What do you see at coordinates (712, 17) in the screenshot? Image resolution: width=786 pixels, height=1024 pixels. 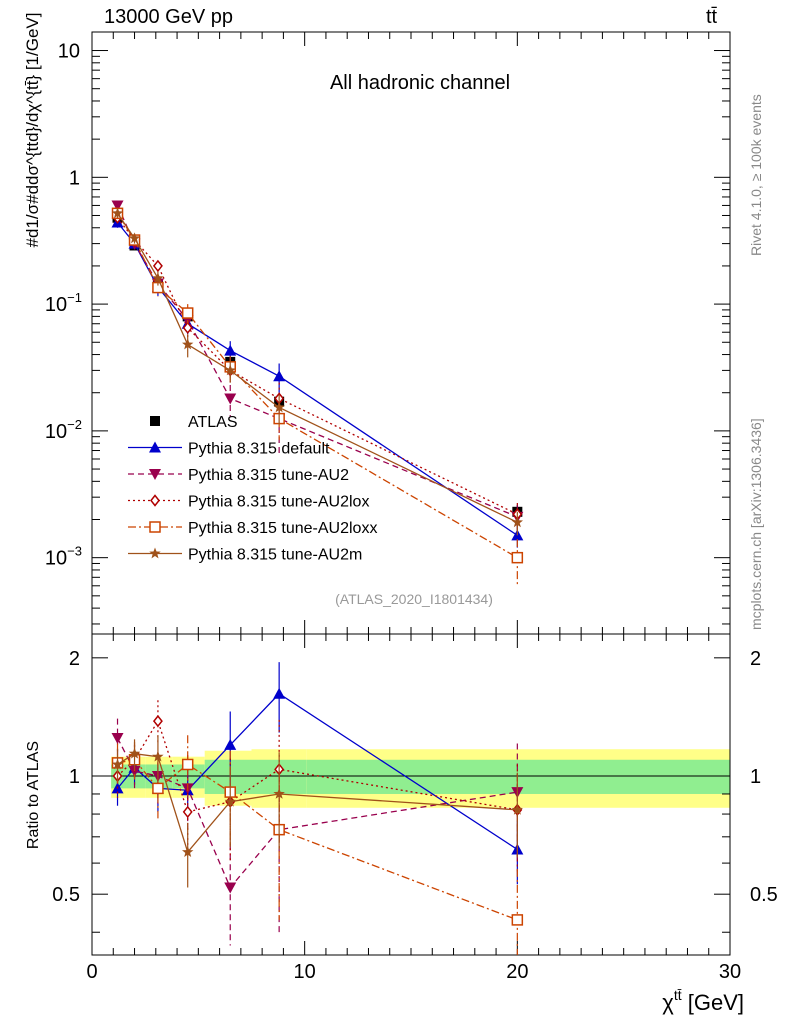 I see `process-label: tt̄` at bounding box center [712, 17].